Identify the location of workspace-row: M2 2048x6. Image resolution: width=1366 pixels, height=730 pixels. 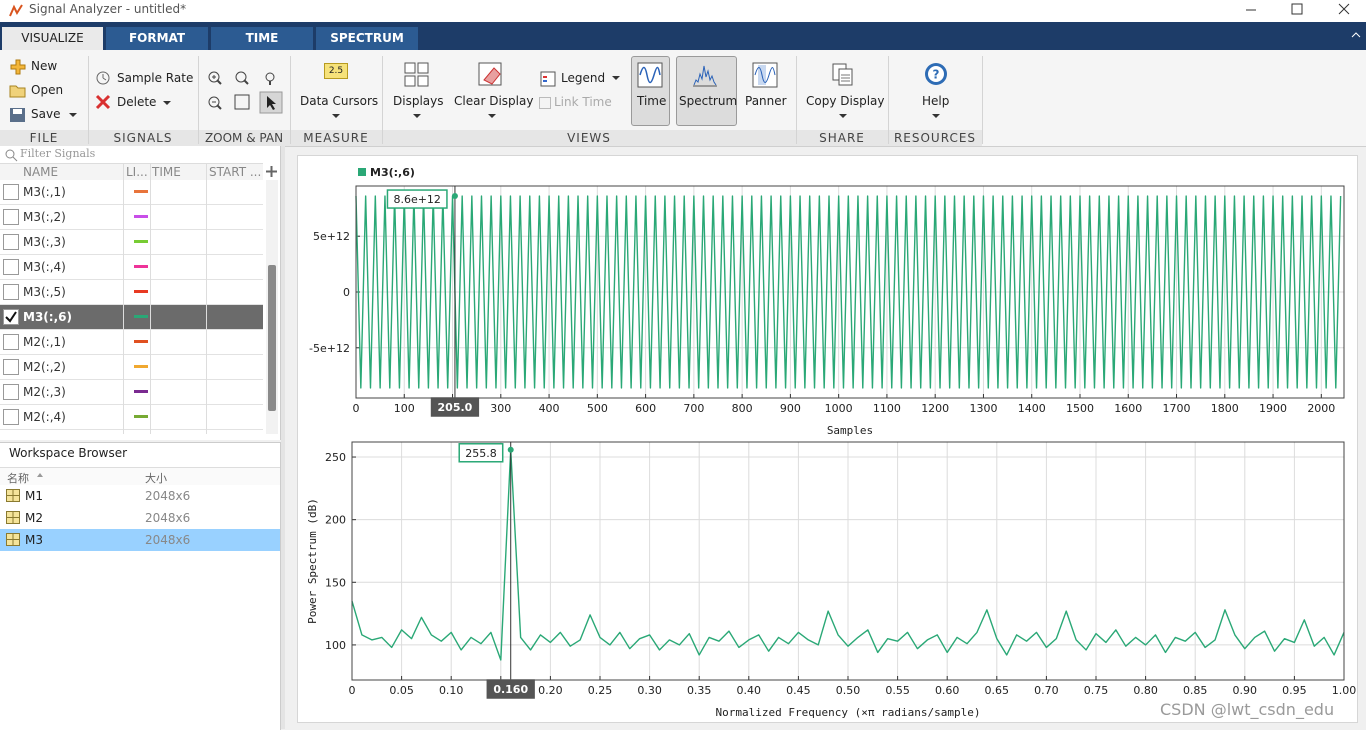
(140, 518).